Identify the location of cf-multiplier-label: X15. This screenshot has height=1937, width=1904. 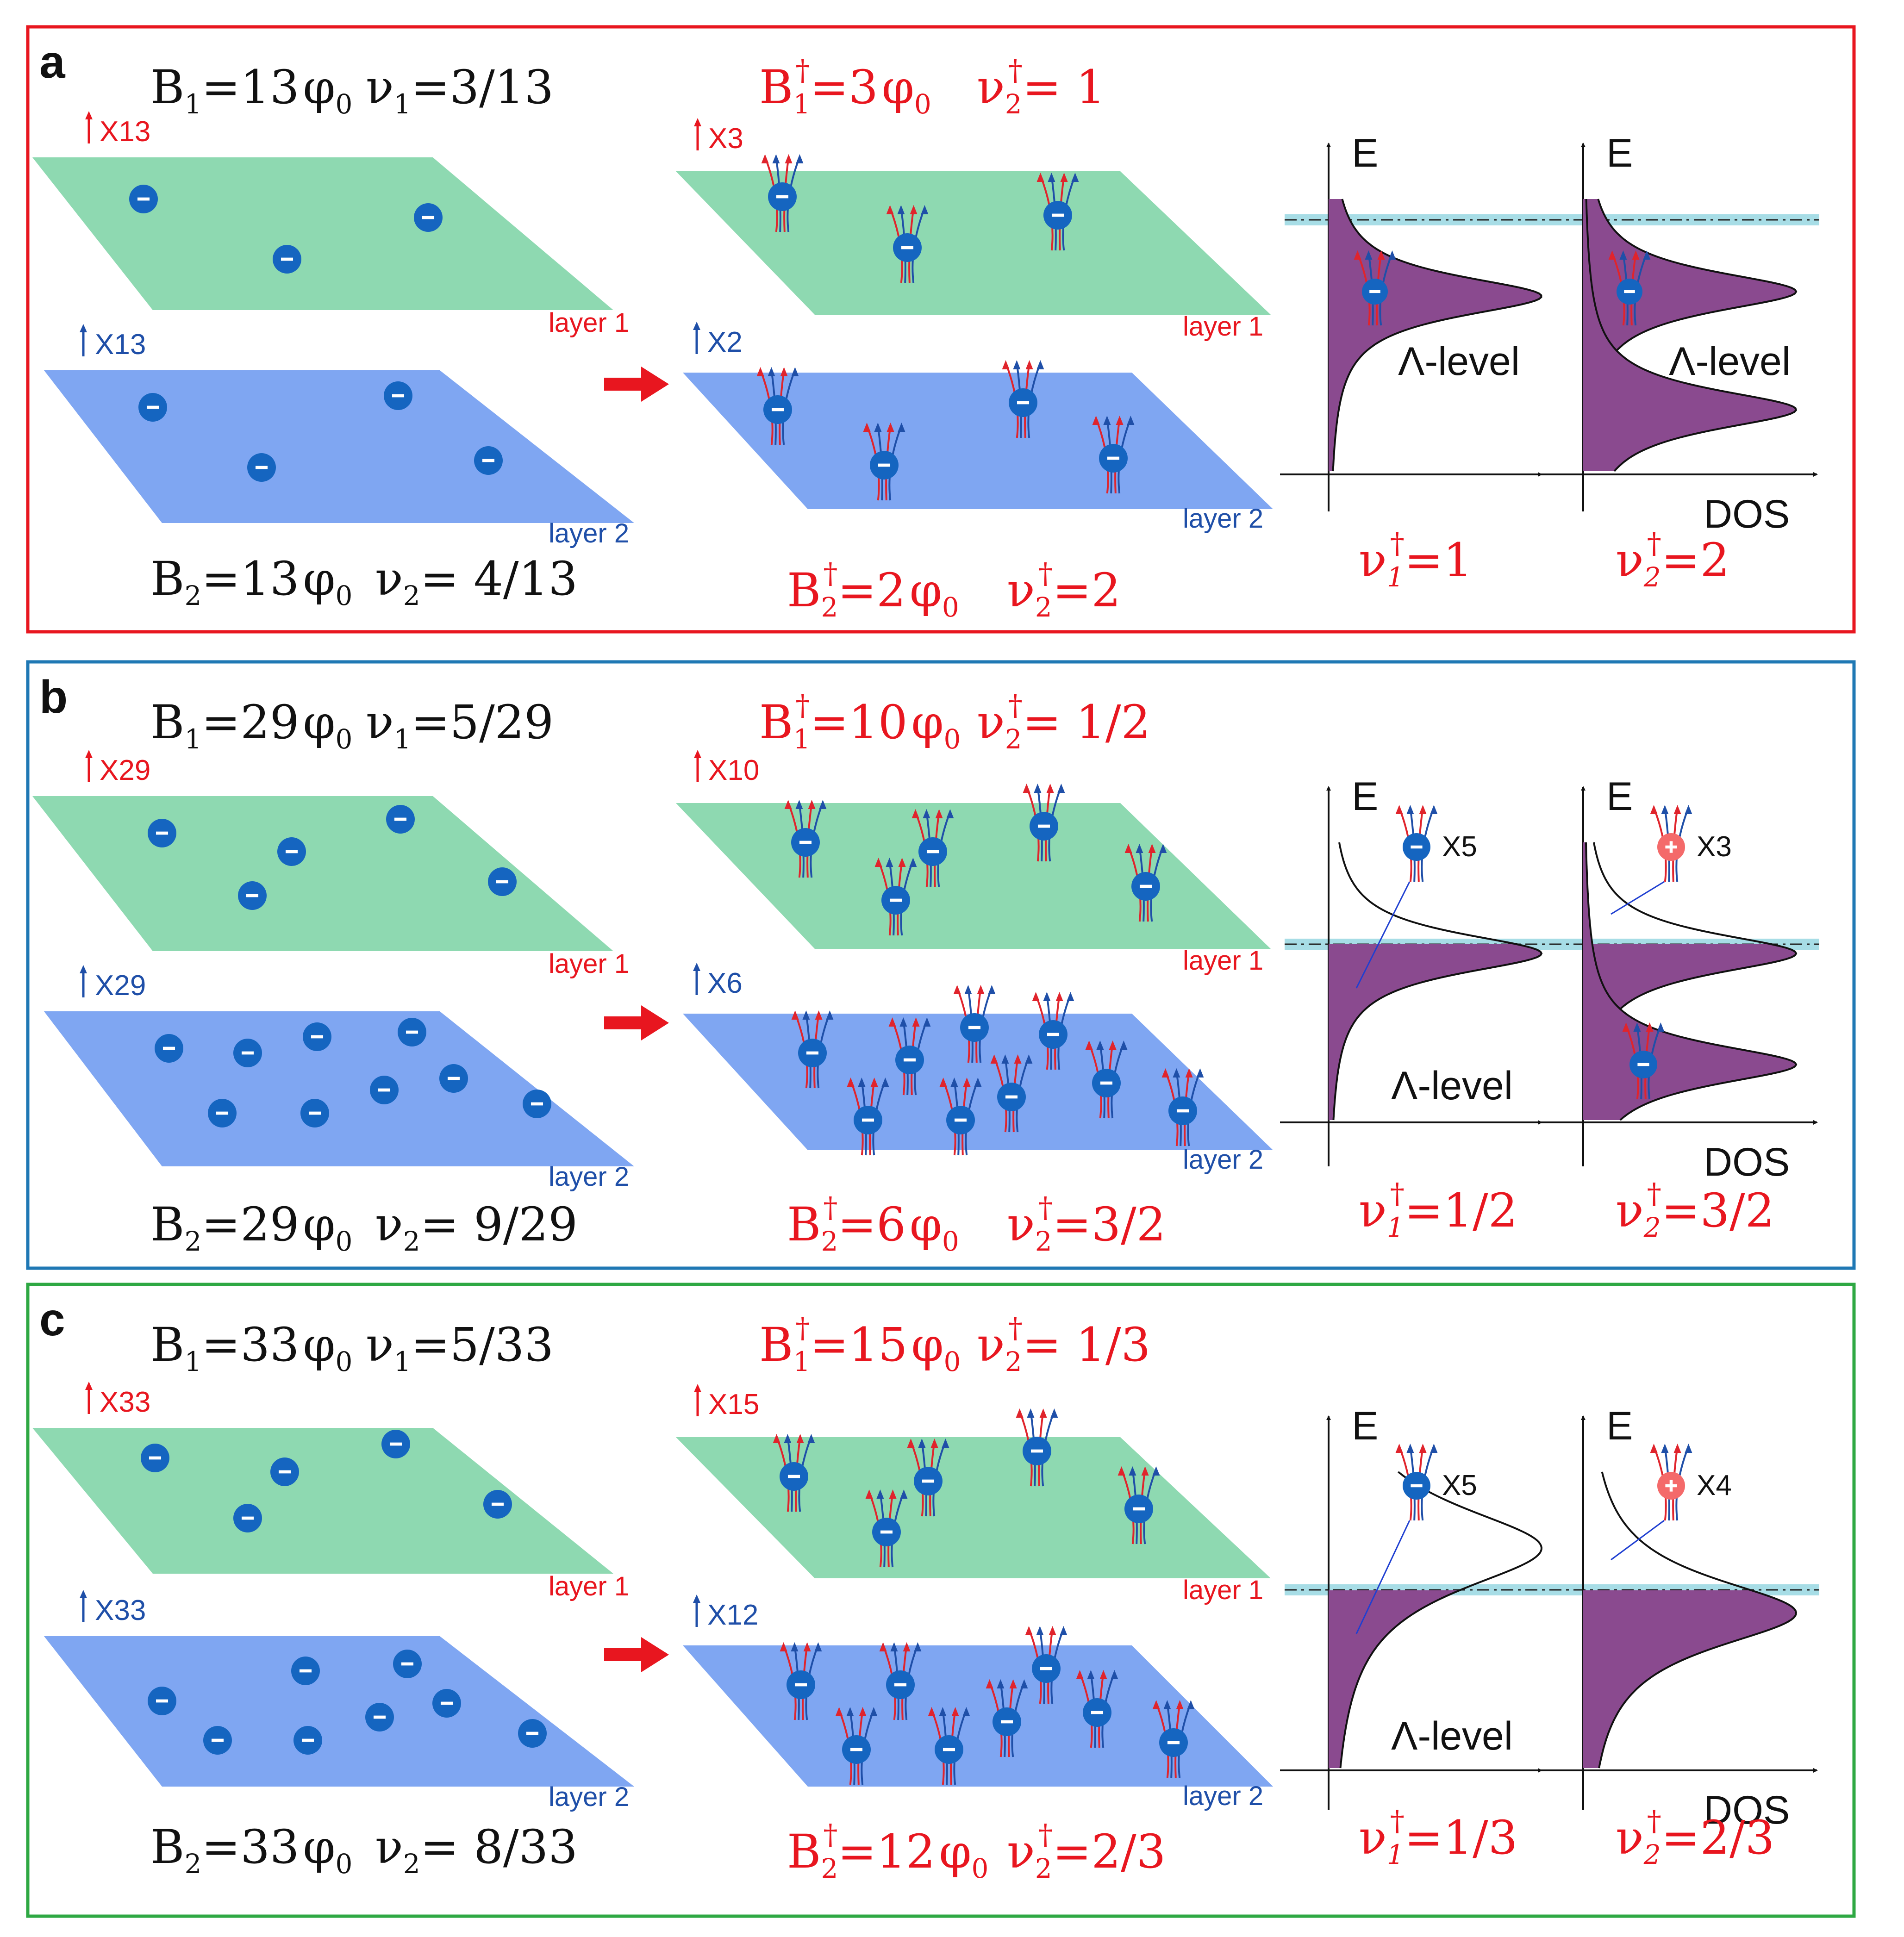
(733, 1404).